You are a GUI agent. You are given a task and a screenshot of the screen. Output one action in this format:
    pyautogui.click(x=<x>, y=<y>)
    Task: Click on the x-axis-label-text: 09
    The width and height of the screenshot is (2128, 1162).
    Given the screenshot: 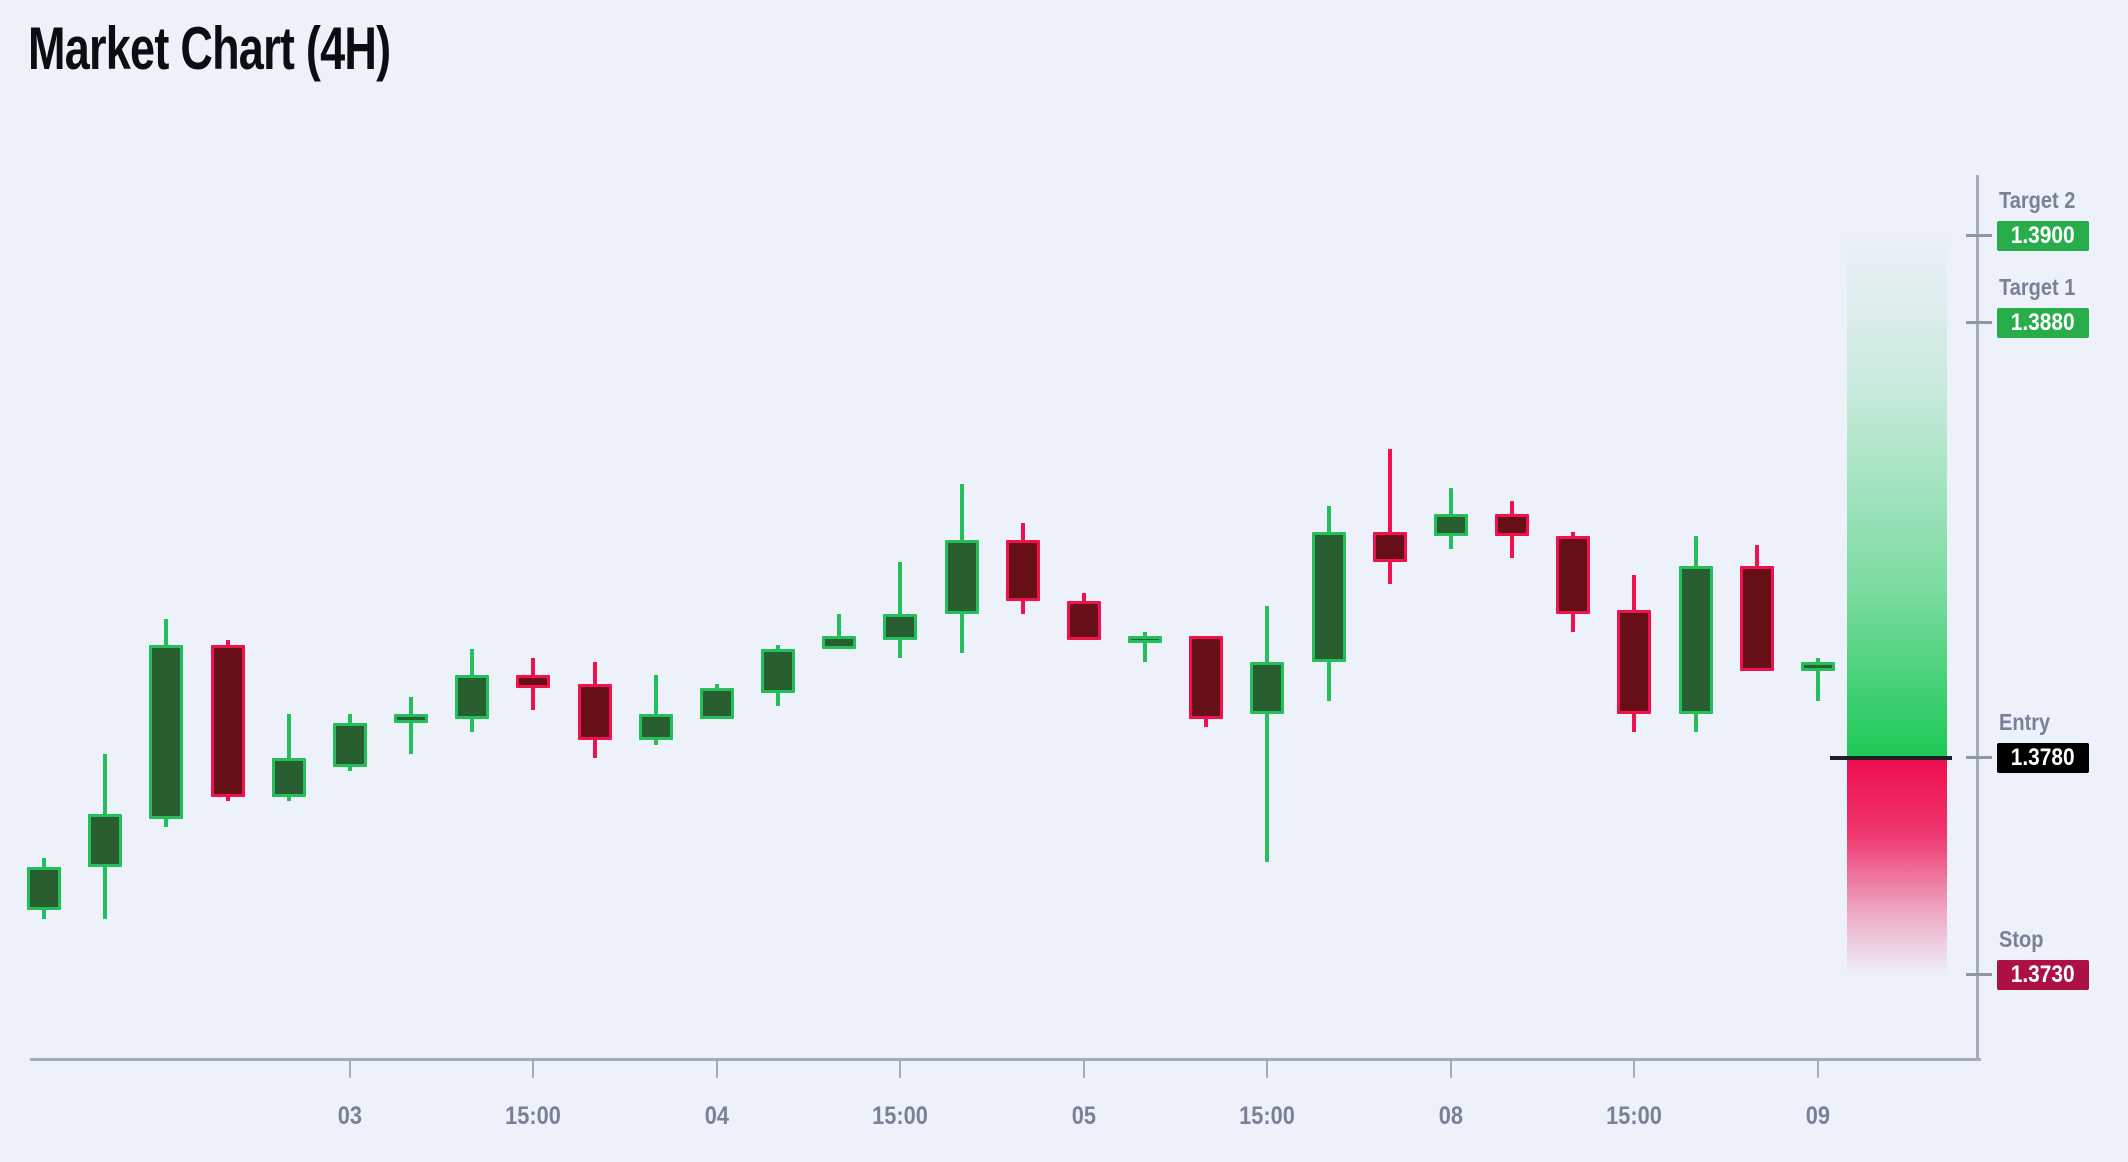 What is the action you would take?
    pyautogui.click(x=1818, y=1116)
    